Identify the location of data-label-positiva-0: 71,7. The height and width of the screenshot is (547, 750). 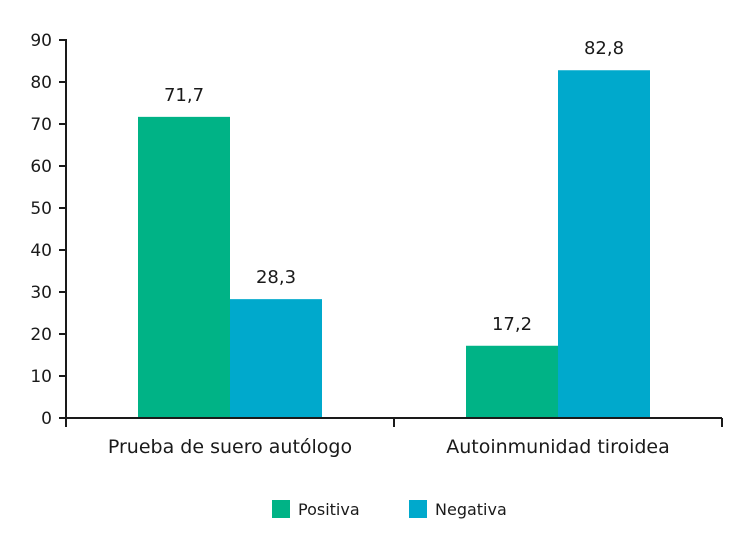
(184, 95).